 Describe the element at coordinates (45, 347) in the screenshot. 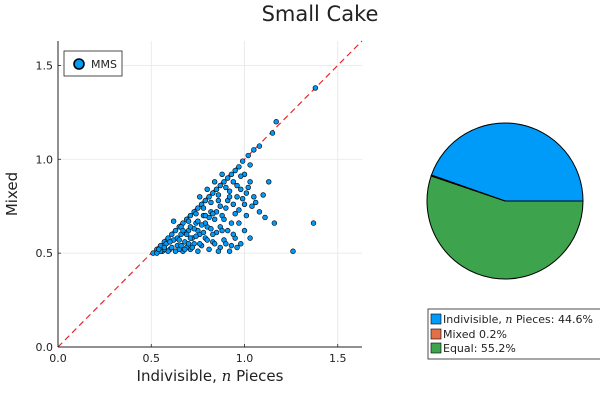

I see `y-tick-label: 0.0` at that location.